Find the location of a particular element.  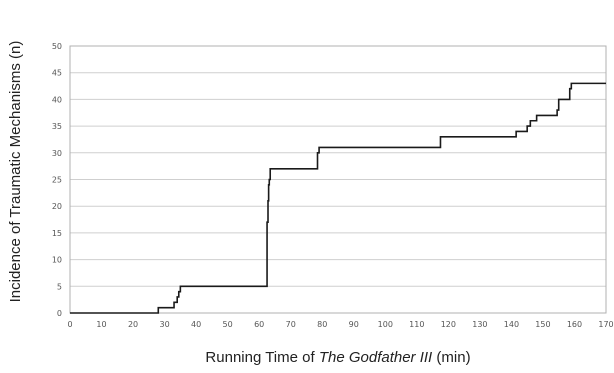

x-axis-title: Running Time of The Godfather III (min) is located at coordinates (337, 357).